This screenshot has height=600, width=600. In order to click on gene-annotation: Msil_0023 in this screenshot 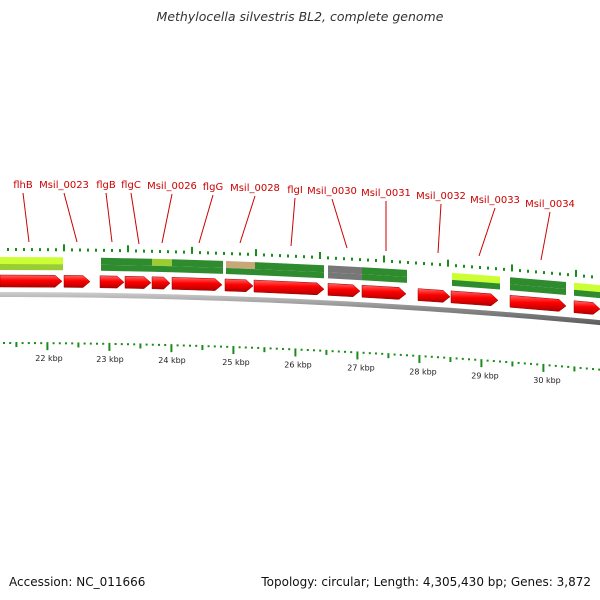, I will do `click(64, 211)`.